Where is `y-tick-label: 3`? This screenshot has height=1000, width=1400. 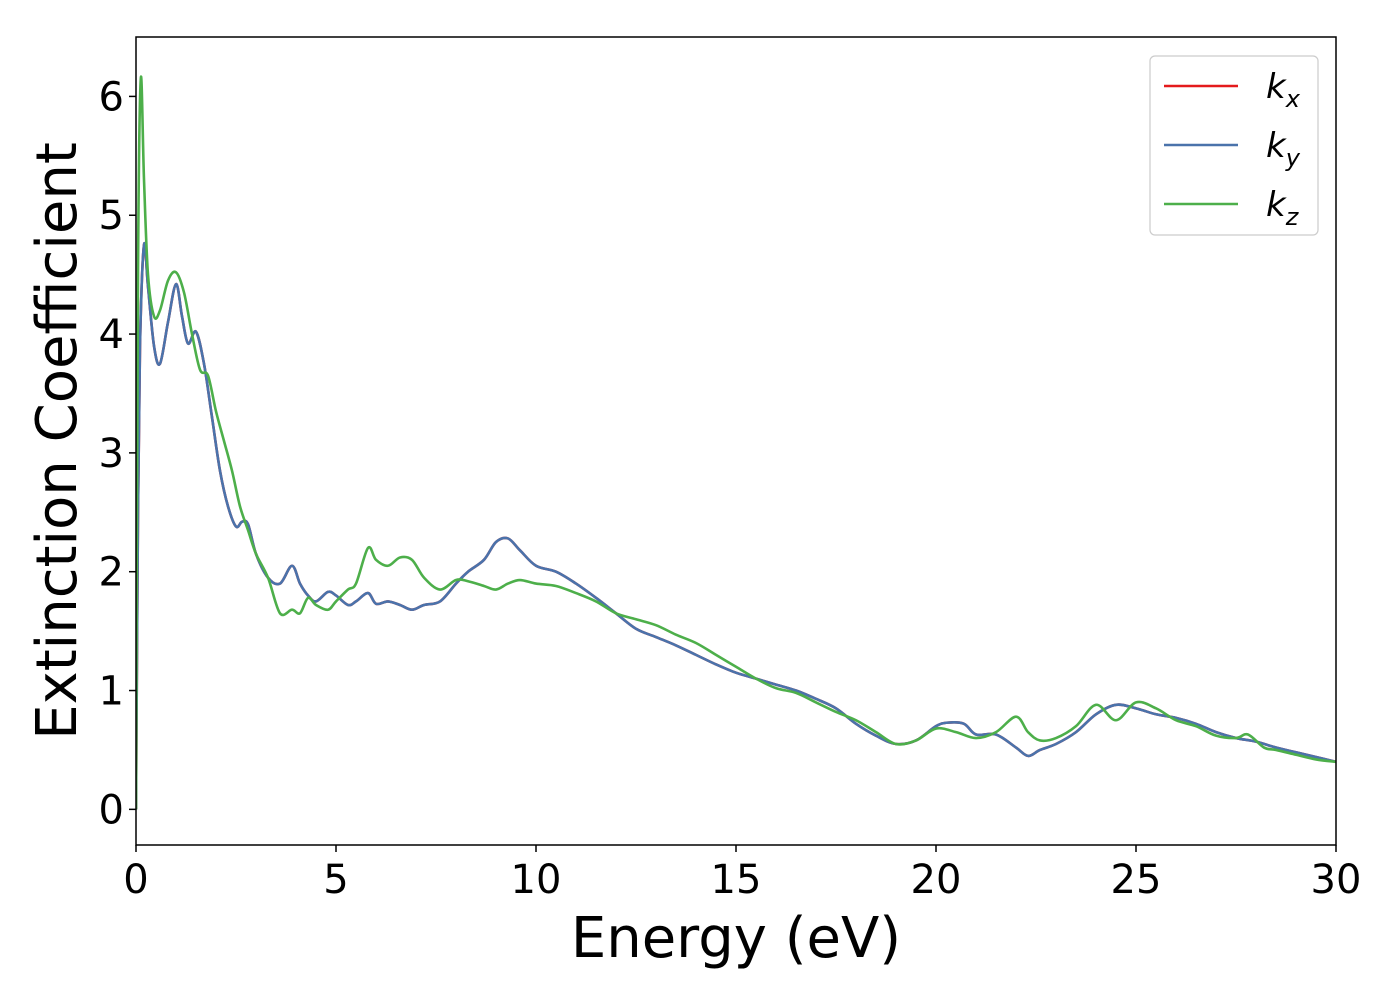
y-tick-label: 3 is located at coordinates (111, 454).